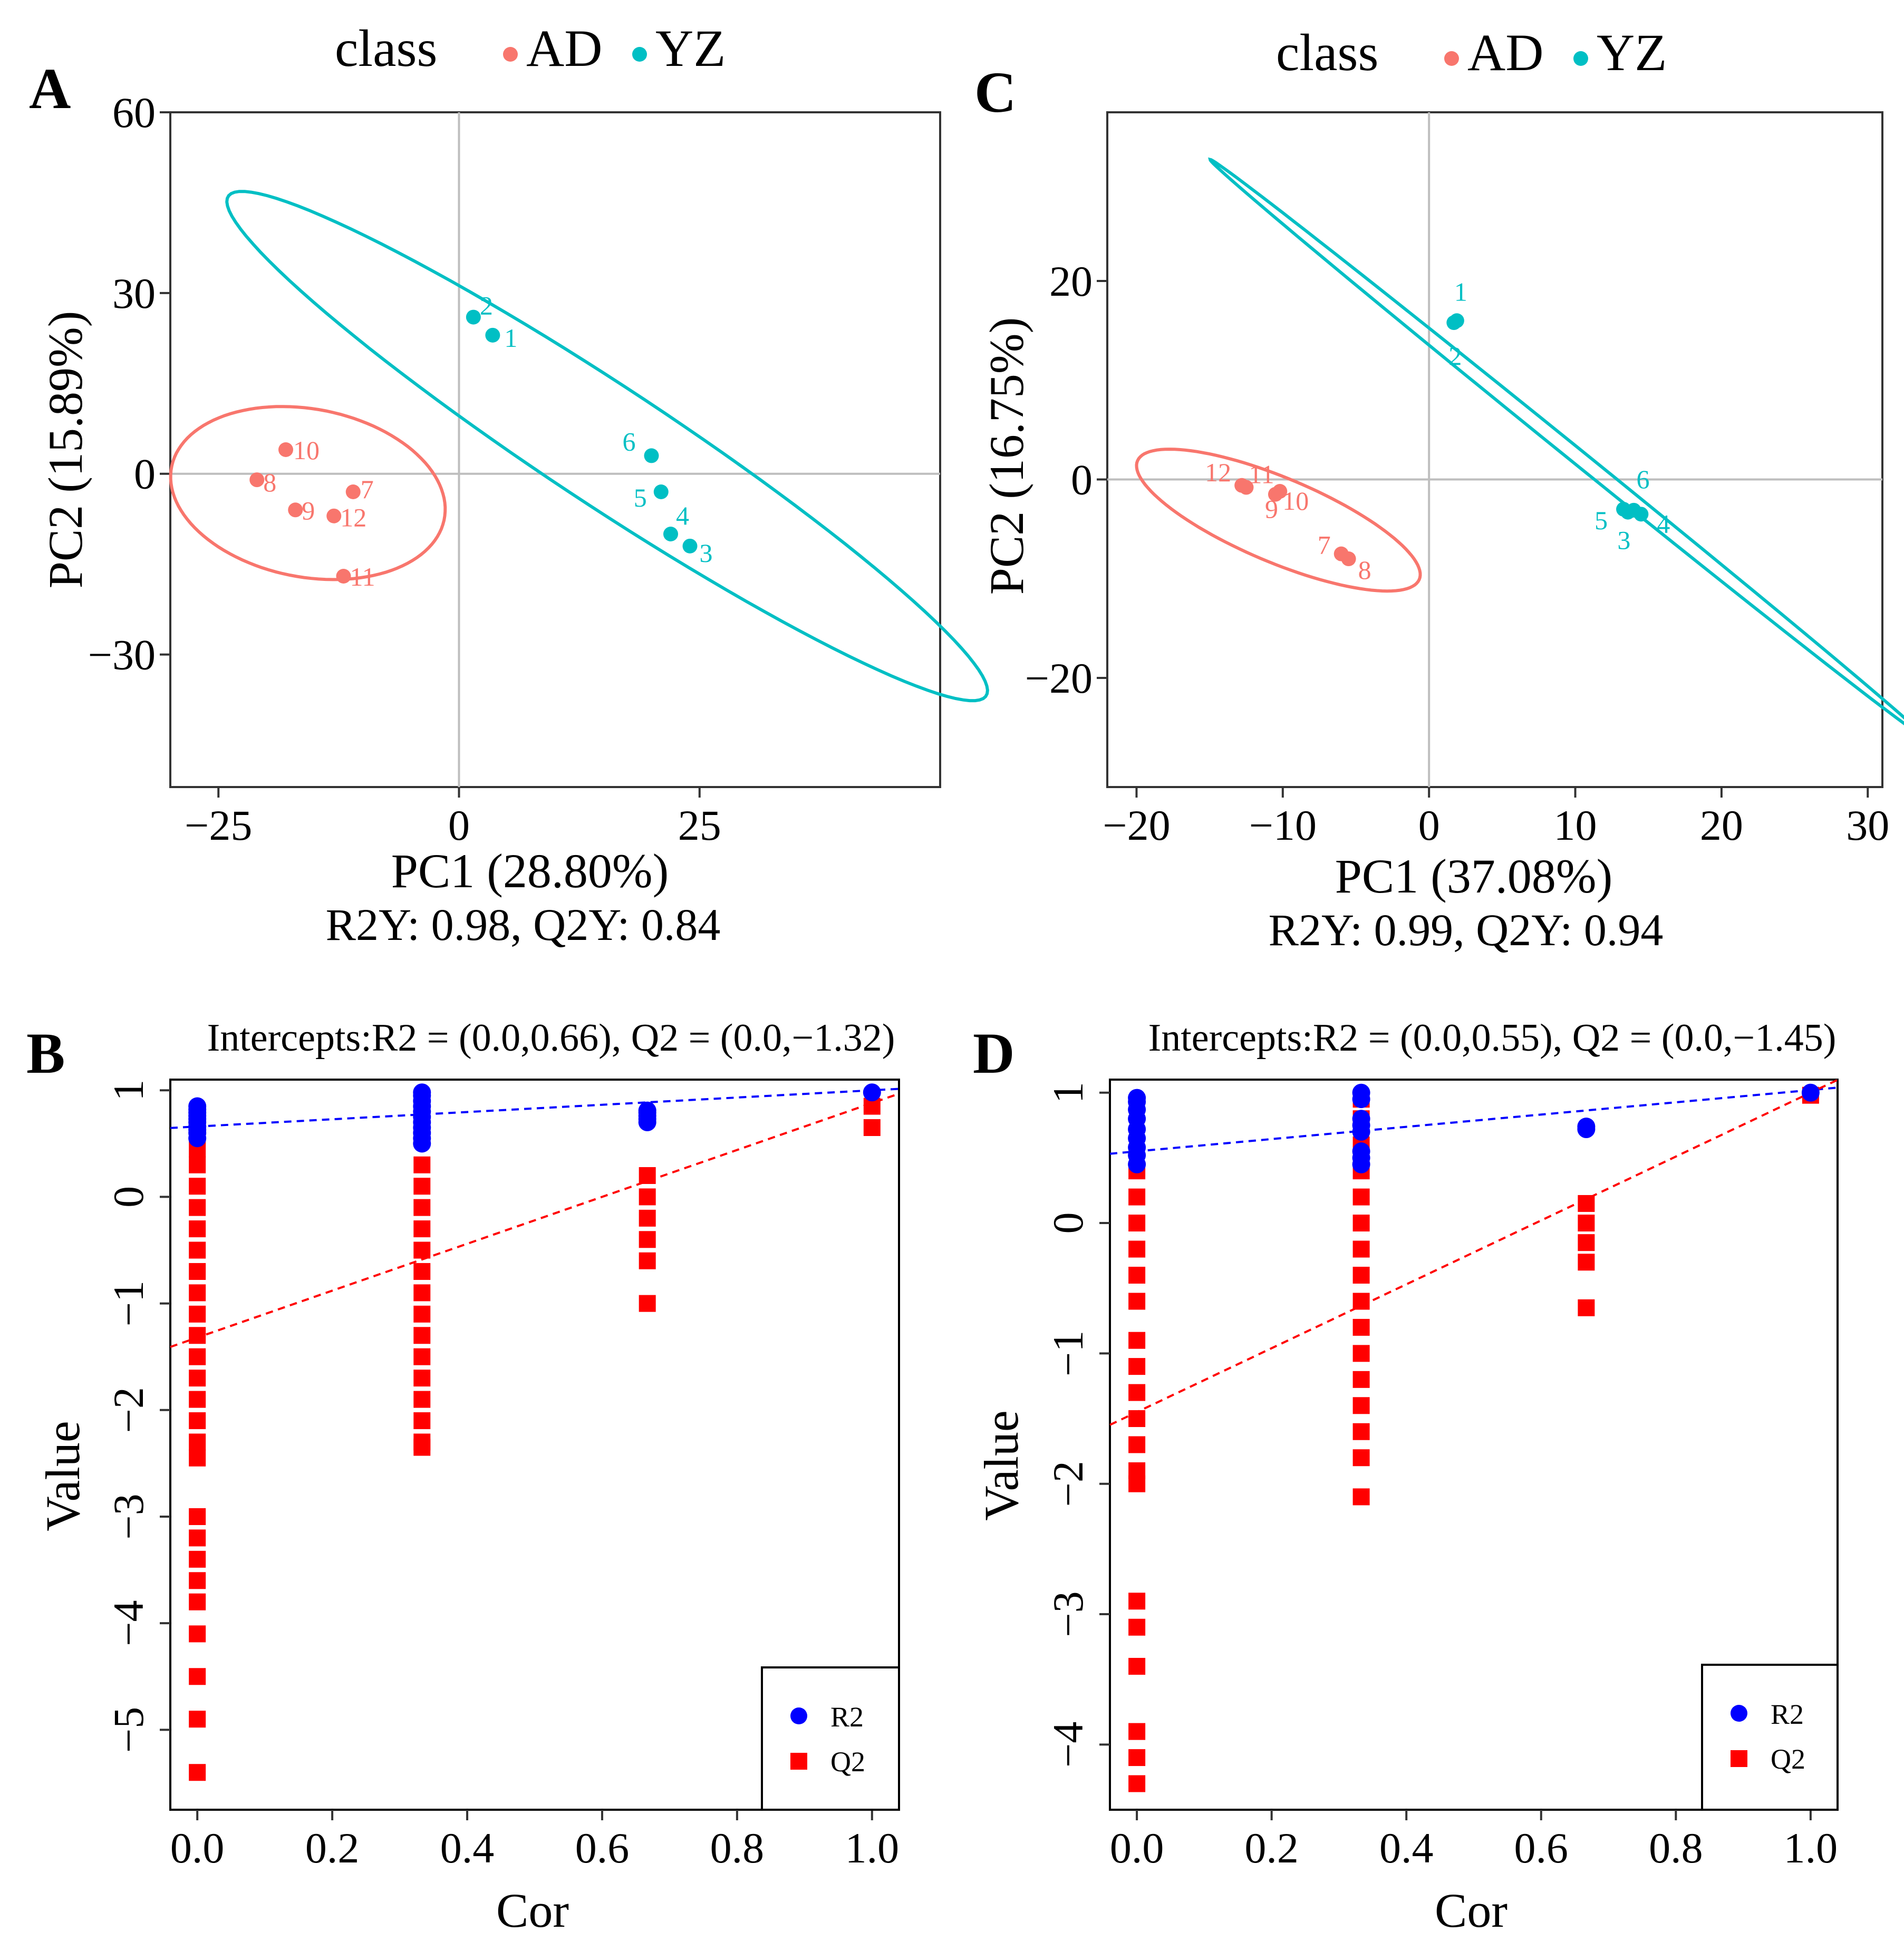 This screenshot has width=1904, height=1941. What do you see at coordinates (995, 92) in the screenshot?
I see `panel-letter-c: C` at bounding box center [995, 92].